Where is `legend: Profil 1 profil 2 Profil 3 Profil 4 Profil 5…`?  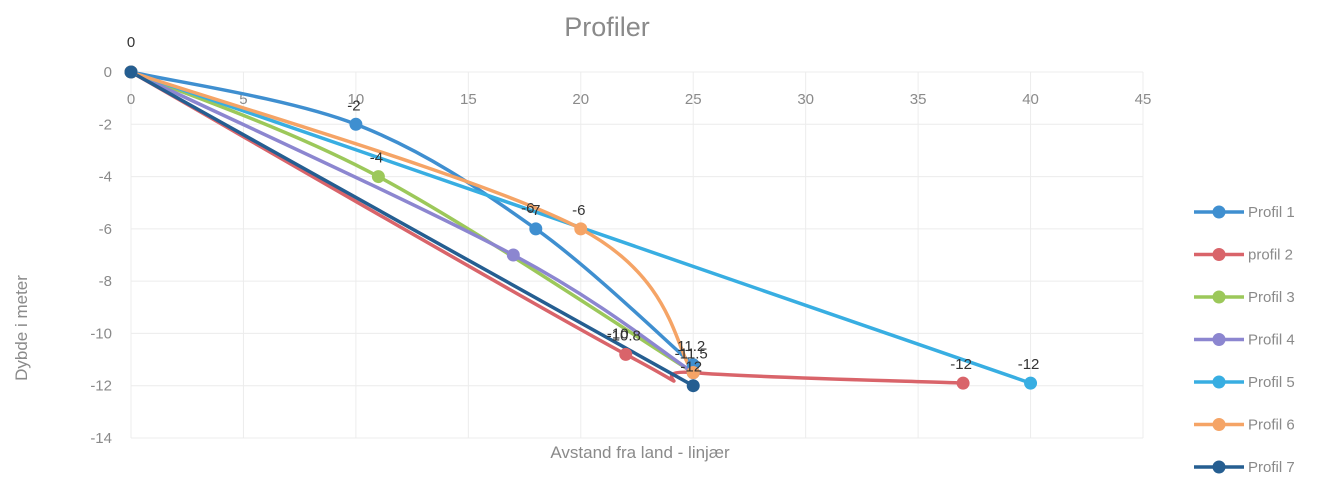 legend: Profil 1 profil 2 Profil 3 Profil 4 Profil 5… is located at coordinates (1244, 340).